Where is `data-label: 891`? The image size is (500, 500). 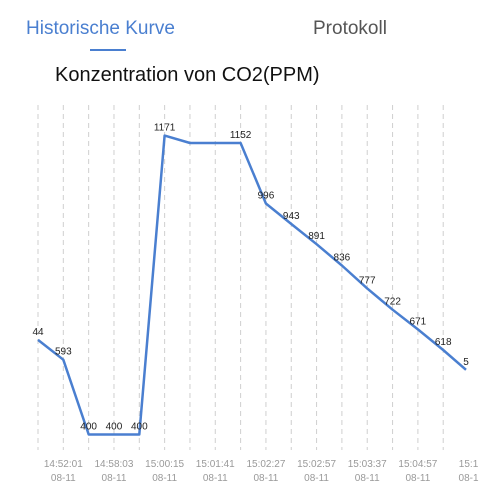 data-label: 891 is located at coordinates (316, 236).